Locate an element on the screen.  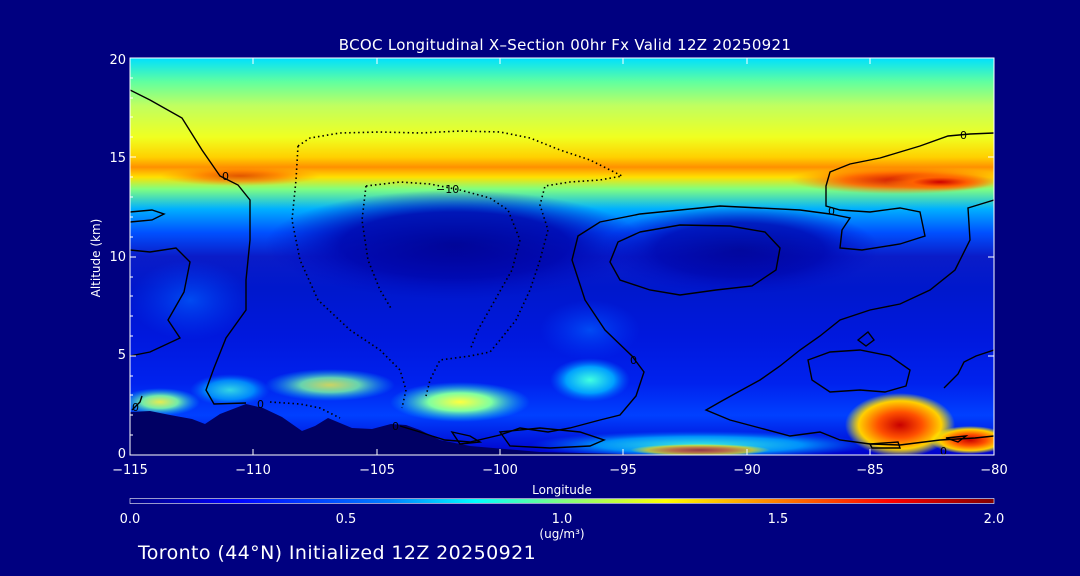
y-tick-label: 0 is located at coordinates (121, 454).